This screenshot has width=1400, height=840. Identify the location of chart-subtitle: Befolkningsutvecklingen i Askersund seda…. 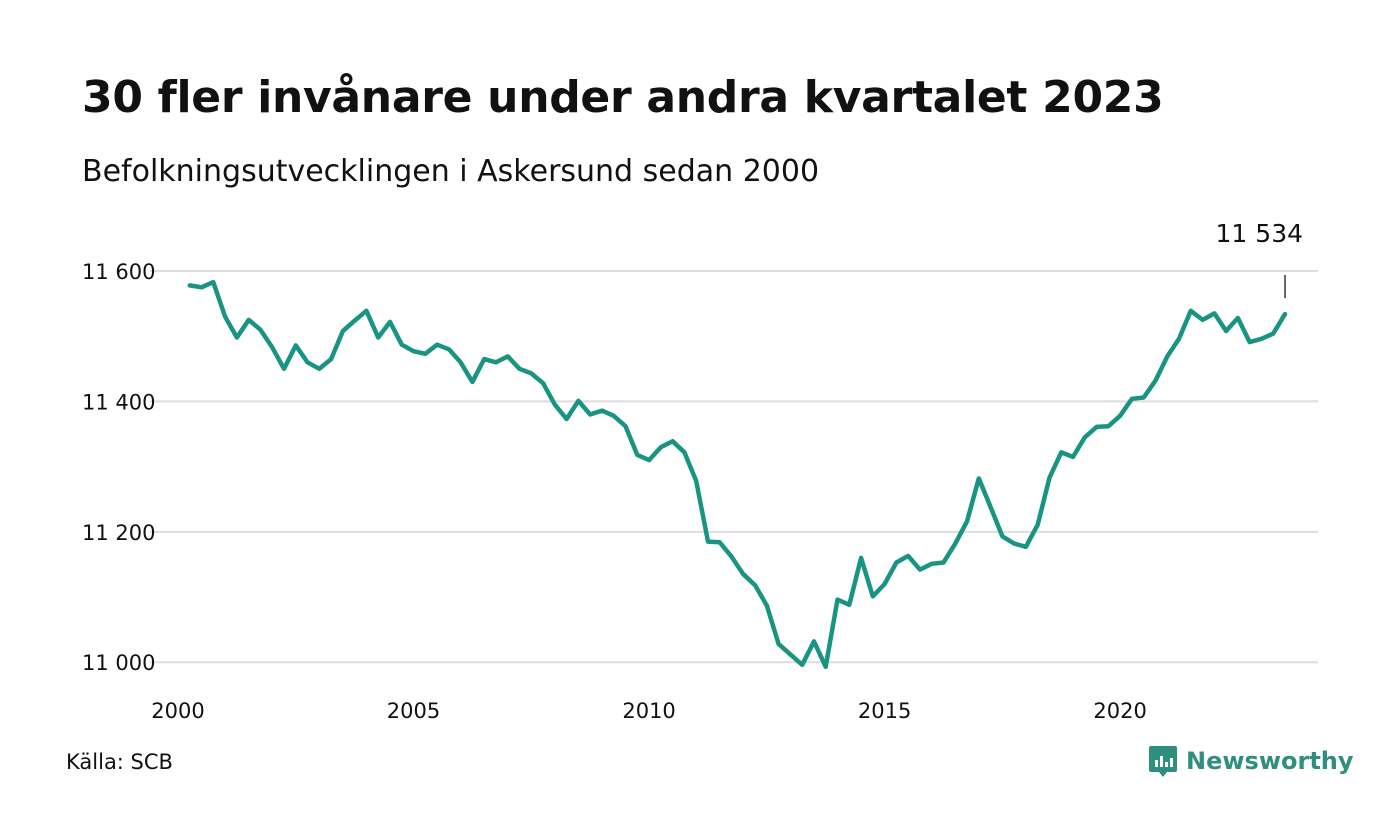
(451, 171).